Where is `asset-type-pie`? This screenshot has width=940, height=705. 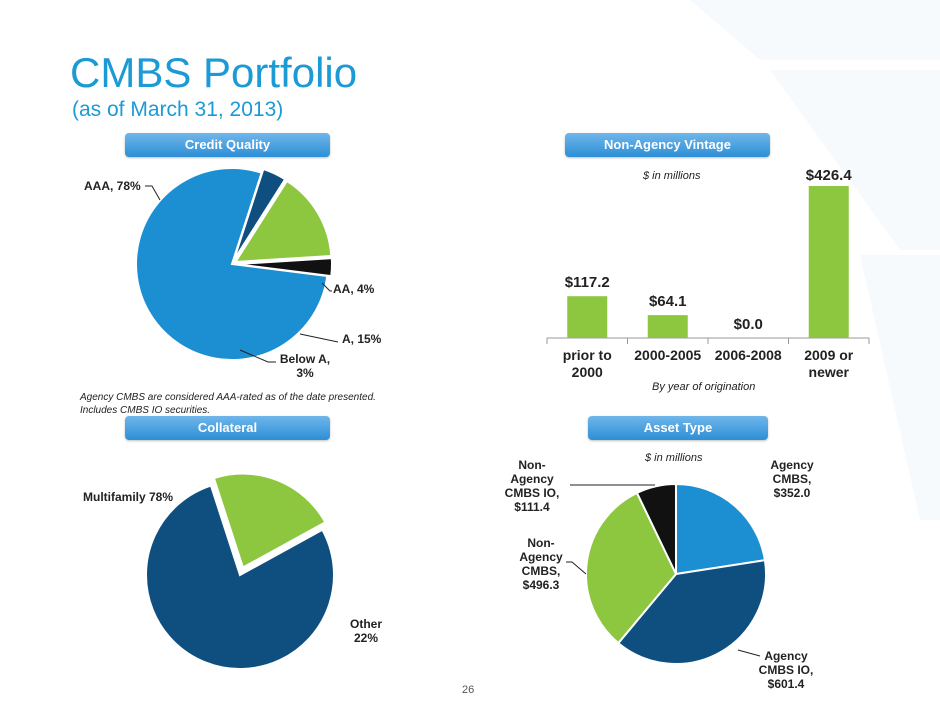
asset-type-pie is located at coordinates (676, 573).